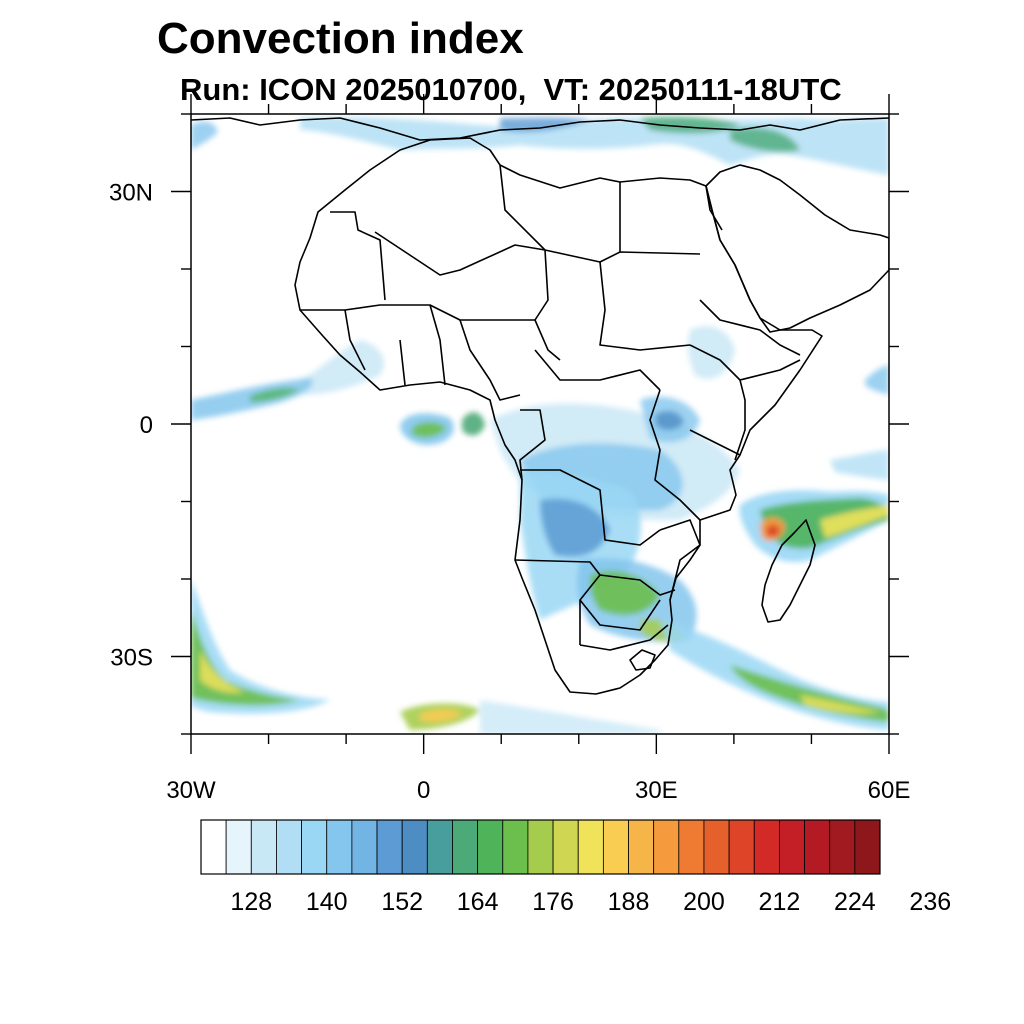 Image resolution: width=1024 pixels, height=1024 pixels. Describe the element at coordinates (490, 360) in the screenshot. I see `border-nigeria` at that location.